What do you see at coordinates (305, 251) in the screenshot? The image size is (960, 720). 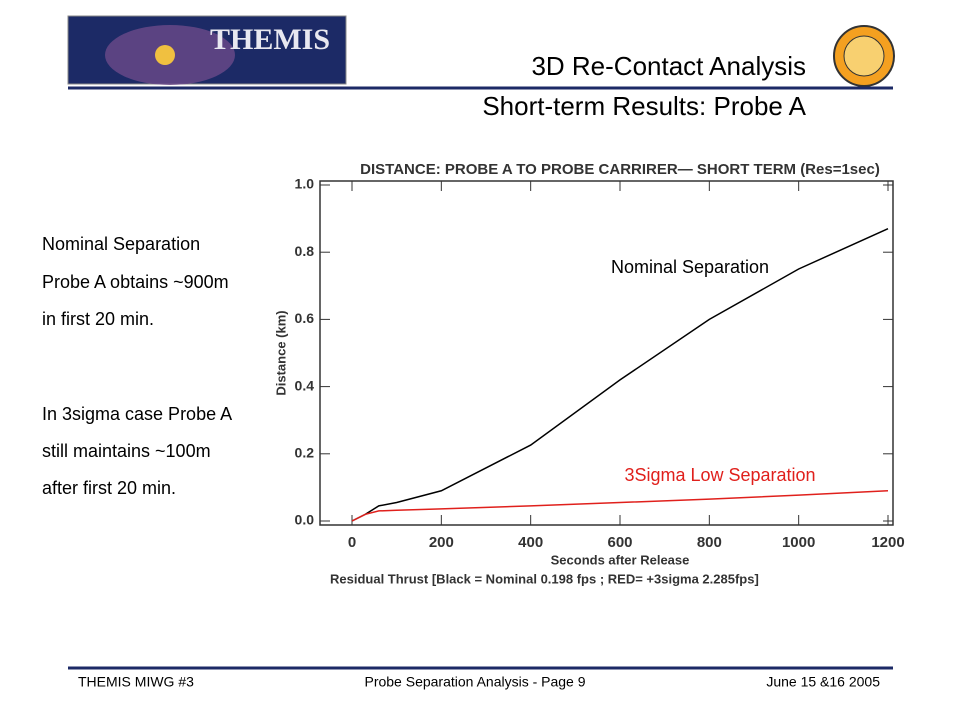 I see `y-tick-label: 0.8` at bounding box center [305, 251].